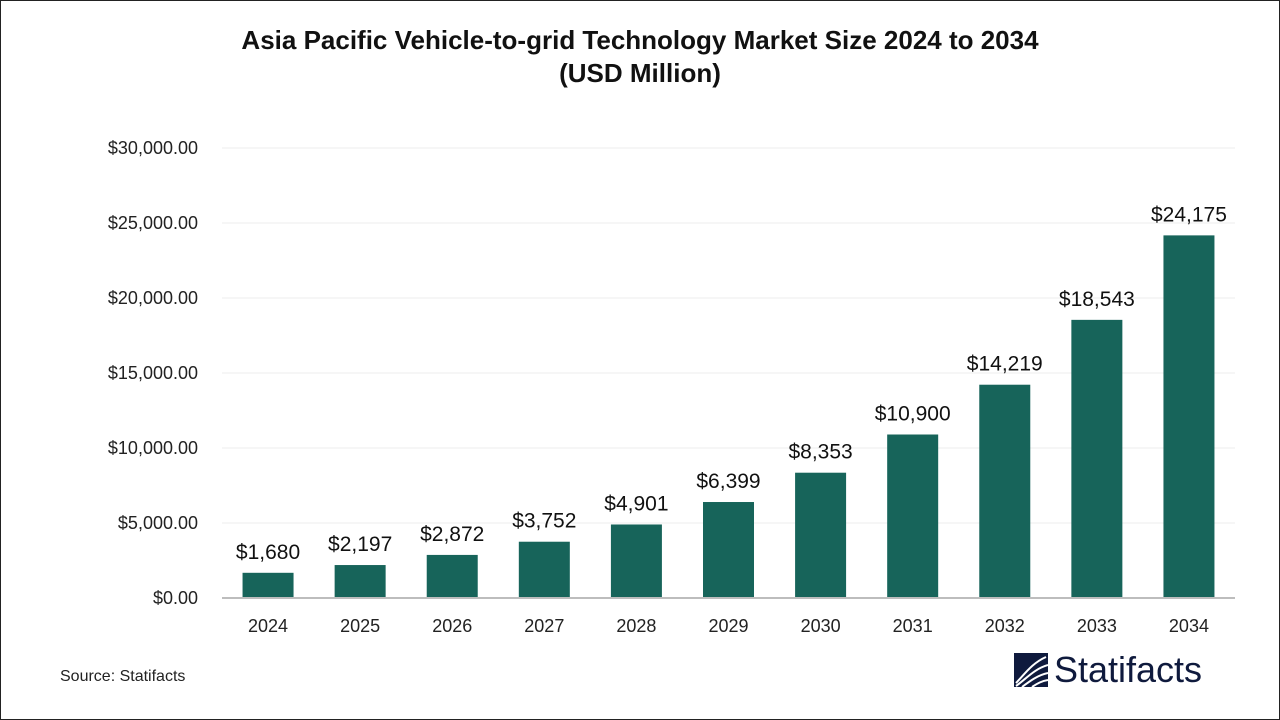 This screenshot has height=720, width=1280. I want to click on x-tick-label: 2025, so click(360, 626).